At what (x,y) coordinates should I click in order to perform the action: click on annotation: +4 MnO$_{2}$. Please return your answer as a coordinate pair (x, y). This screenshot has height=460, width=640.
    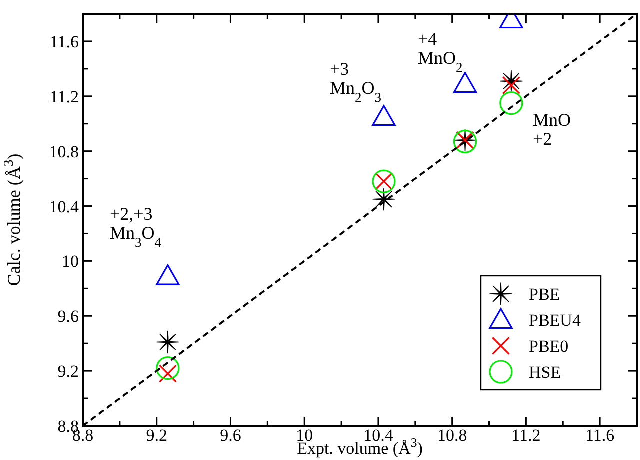
    Looking at the image, I should click on (440, 51).